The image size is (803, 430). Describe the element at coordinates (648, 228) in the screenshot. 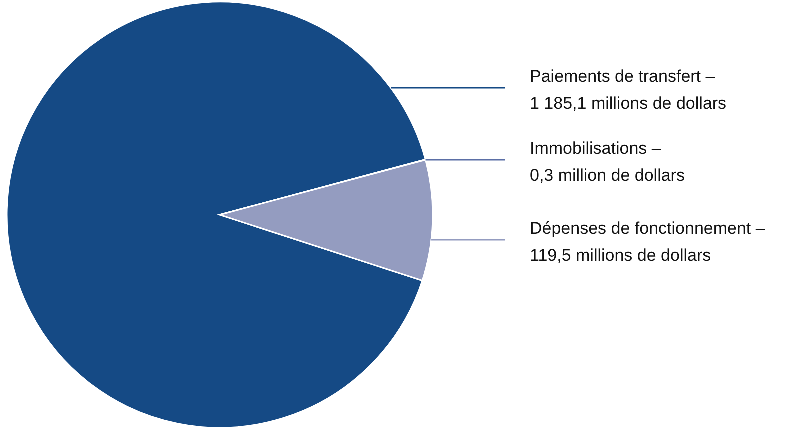

I see `legend-label: Dépenses de fonctionnement –` at that location.